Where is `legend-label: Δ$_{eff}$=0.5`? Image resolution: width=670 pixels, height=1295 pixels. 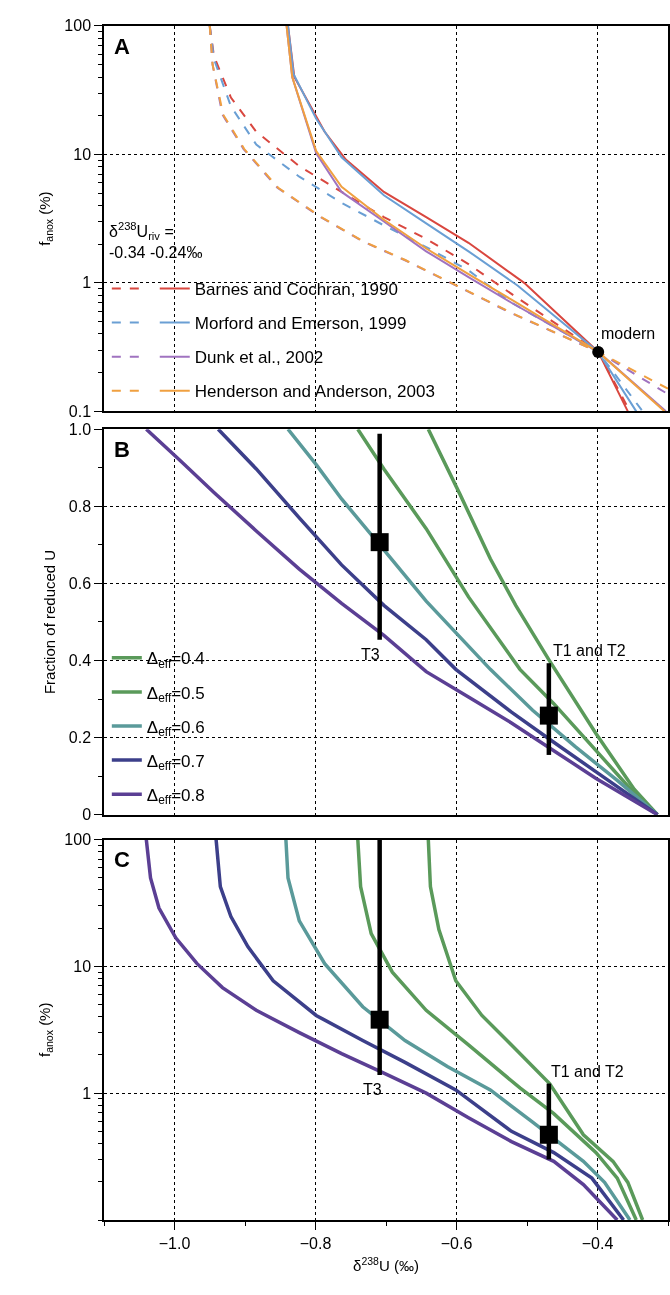
legend-label: Δ$_{eff}$=0.5 is located at coordinates (175, 694).